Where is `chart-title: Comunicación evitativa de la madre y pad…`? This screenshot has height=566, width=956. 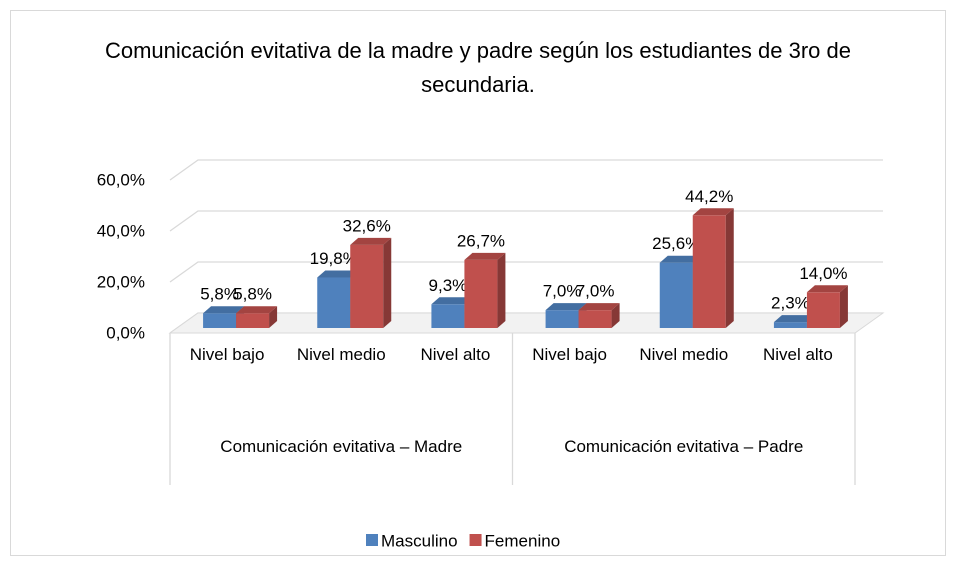
chart-title: Comunicación evitativa de la madre y pad… is located at coordinates (477, 67).